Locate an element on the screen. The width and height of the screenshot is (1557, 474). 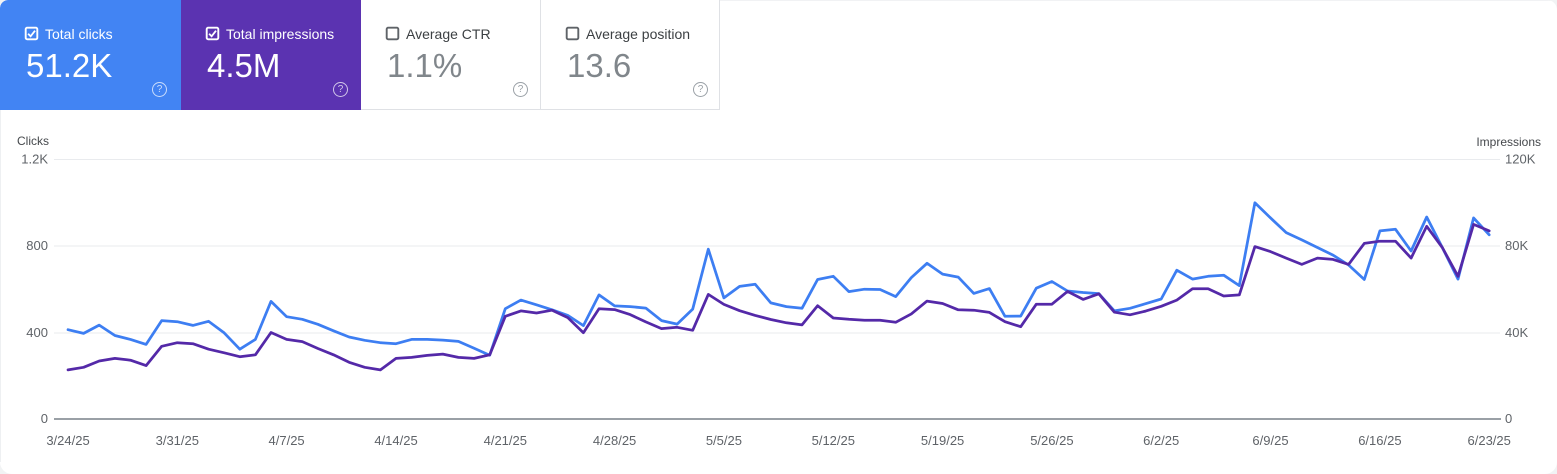
svg-text: 400 is located at coordinates (37, 332).